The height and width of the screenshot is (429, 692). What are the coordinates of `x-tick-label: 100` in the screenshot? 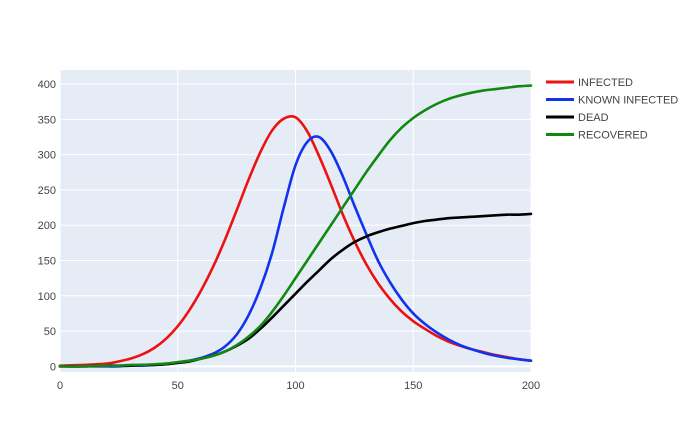 It's located at (295, 386).